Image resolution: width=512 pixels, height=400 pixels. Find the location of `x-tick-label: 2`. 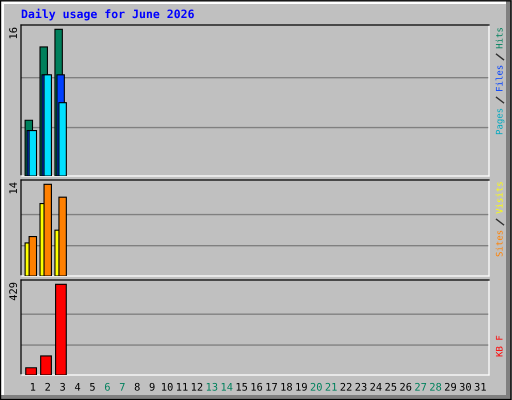

x-tick-label: 2 is located at coordinates (47, 386).